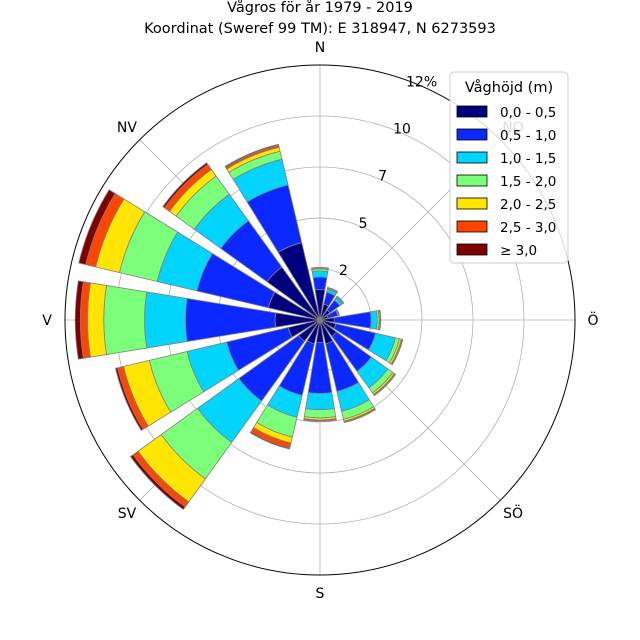 The width and height of the screenshot is (640, 640). Describe the element at coordinates (388, 176) in the screenshot. I see `radial-tick-labels: 2 5 7 10 12%` at that location.